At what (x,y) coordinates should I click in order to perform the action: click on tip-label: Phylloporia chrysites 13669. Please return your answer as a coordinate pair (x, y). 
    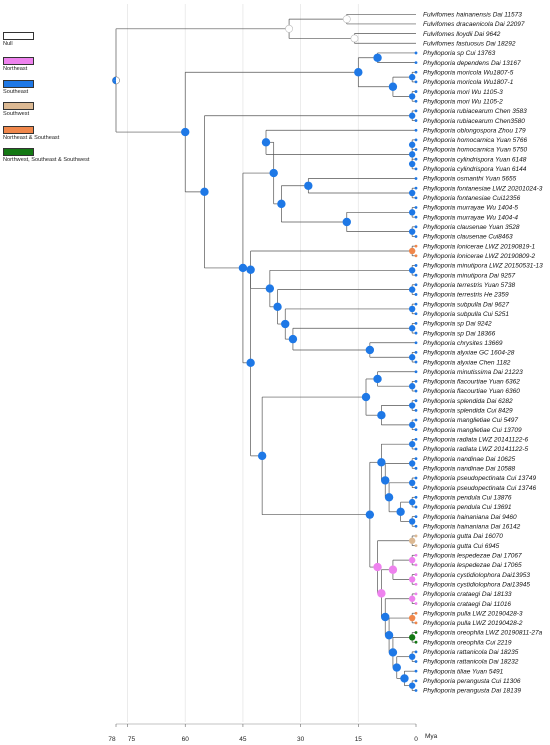
    Looking at the image, I should click on (463, 343).